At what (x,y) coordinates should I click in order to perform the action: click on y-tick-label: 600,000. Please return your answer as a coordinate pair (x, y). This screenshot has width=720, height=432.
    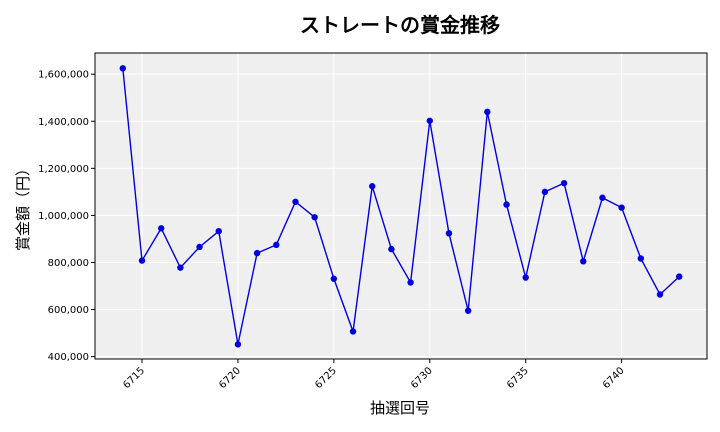
    Looking at the image, I should click on (68, 310).